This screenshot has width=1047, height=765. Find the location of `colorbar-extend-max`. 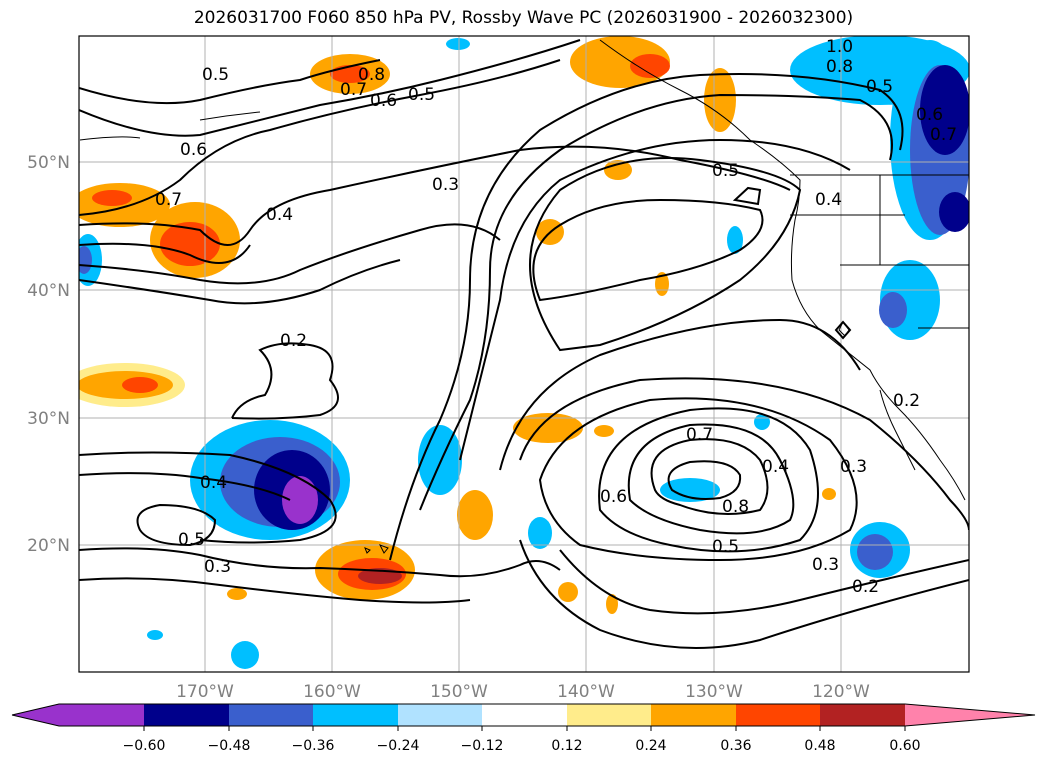

colorbar-extend-max is located at coordinates (970, 715).